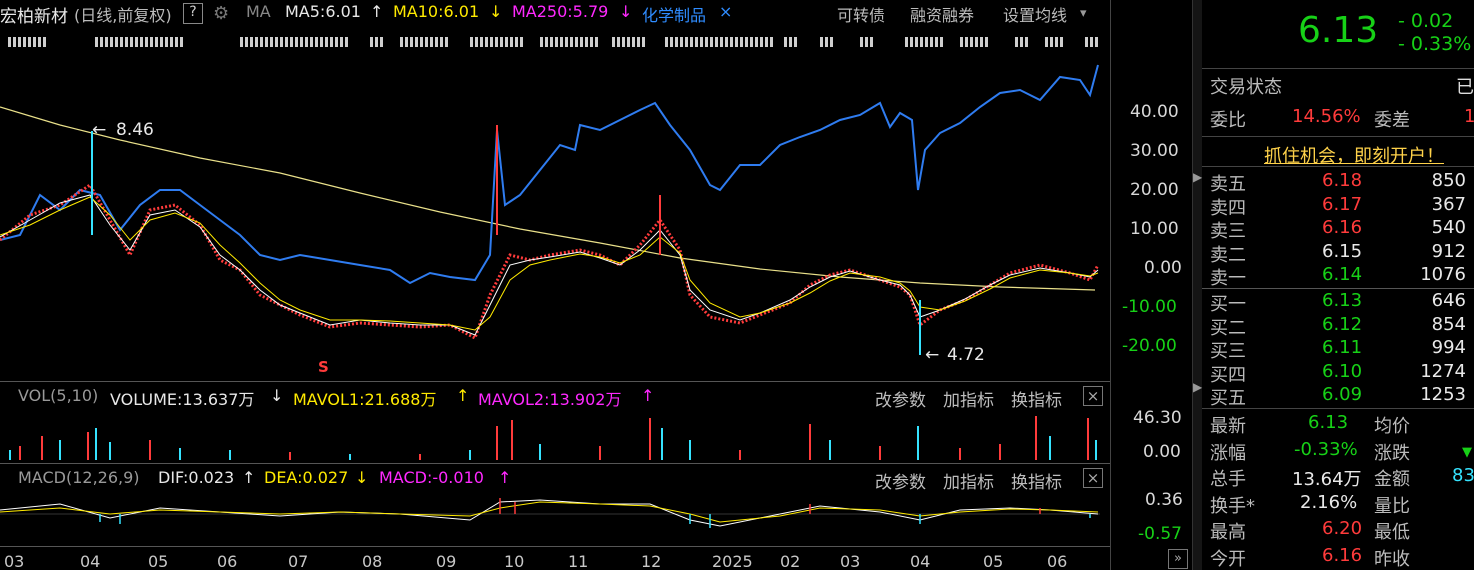 The width and height of the screenshot is (1474, 570). Describe the element at coordinates (1448, 251) in the screenshot. I see `ask-volume: 912` at that location.